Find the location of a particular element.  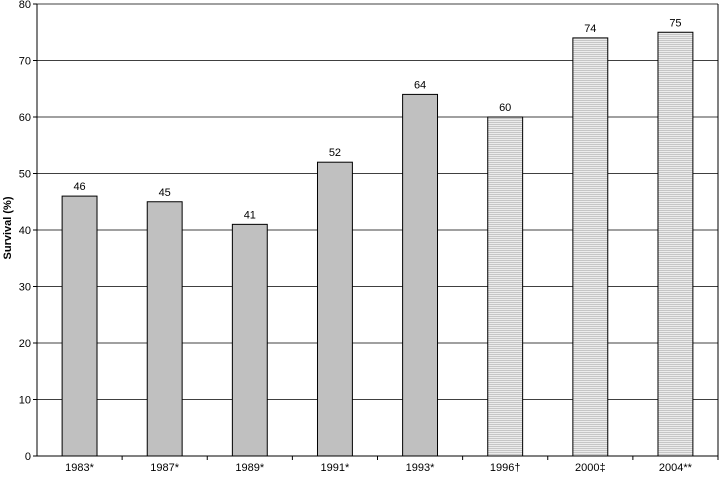

bar-1993* is located at coordinates (420, 275).